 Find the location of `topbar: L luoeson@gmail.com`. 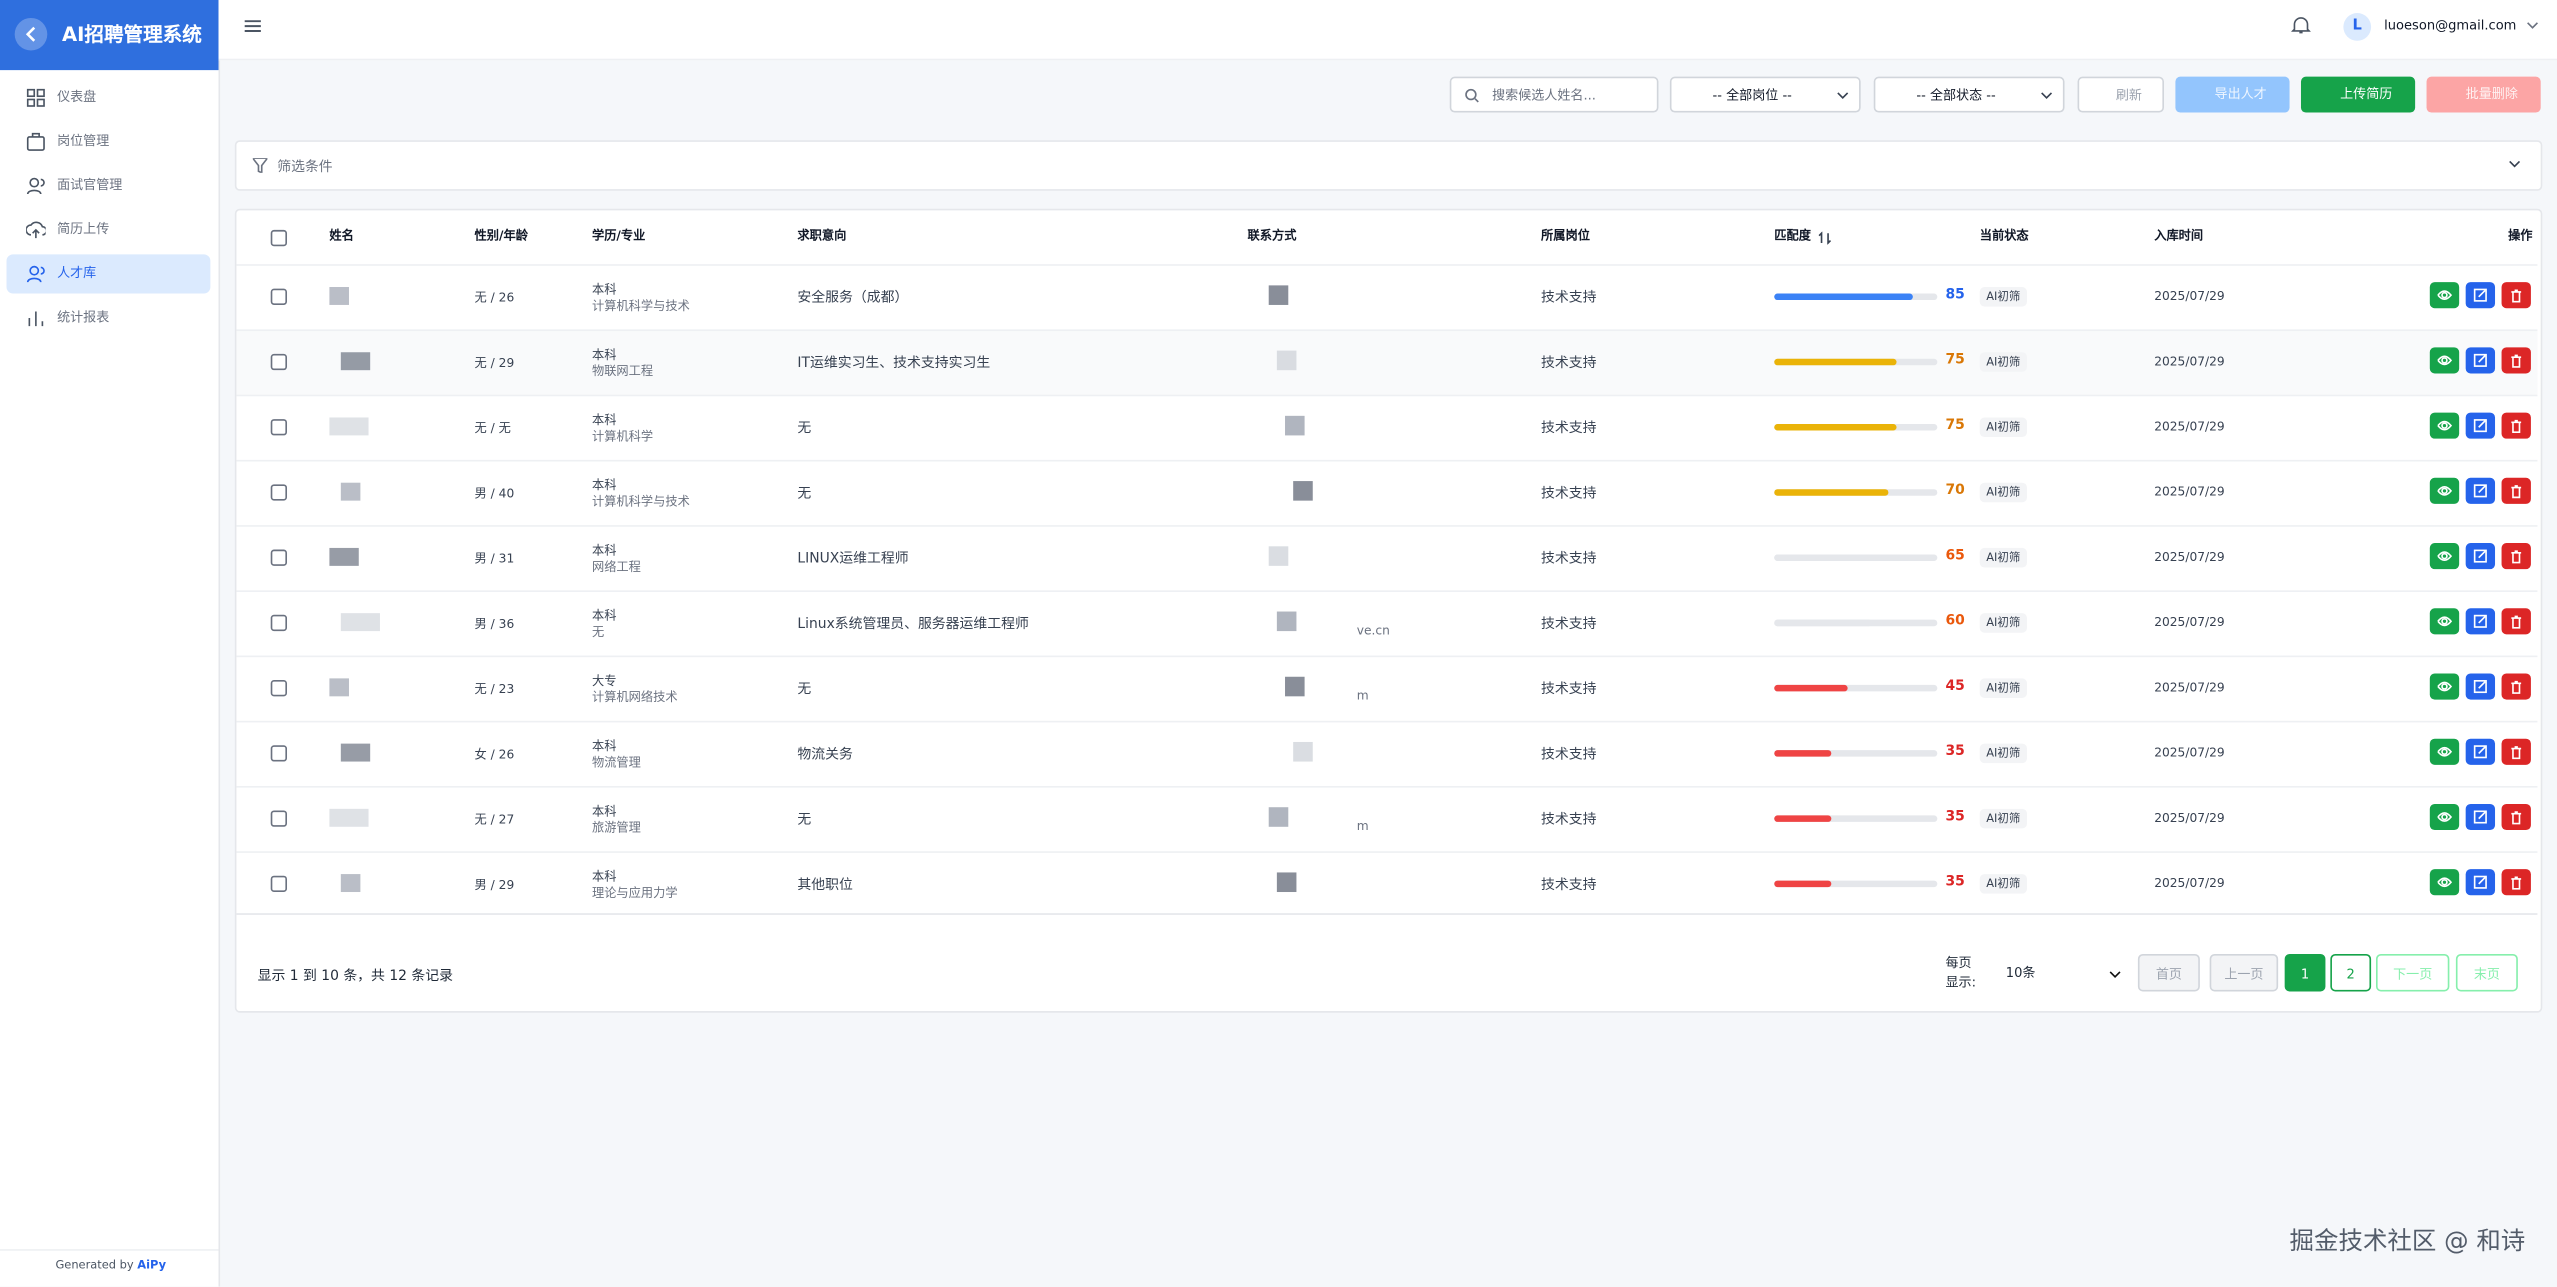

topbar: L luoeson@gmail.com is located at coordinates (1387, 30).